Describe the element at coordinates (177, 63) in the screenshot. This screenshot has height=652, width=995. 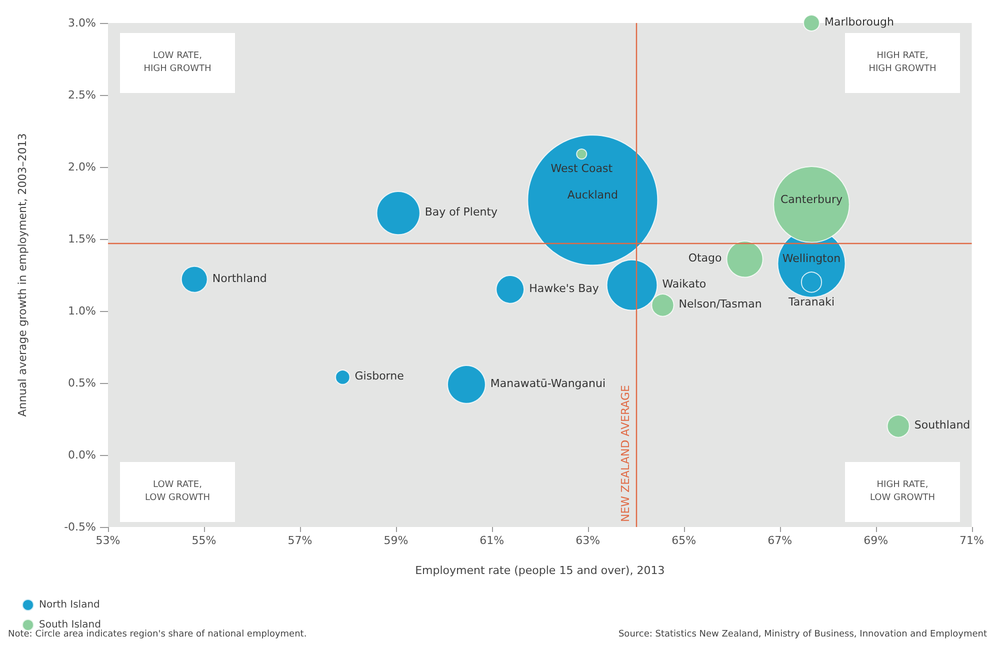
I see `label-box: LOW RATE, HIGH GROWTH` at that location.